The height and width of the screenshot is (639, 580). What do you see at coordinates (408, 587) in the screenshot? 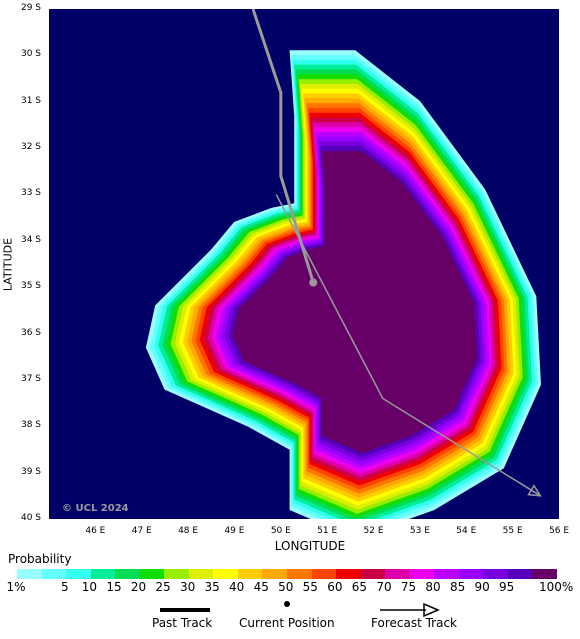
I see `colorbar-label: 75` at bounding box center [408, 587].